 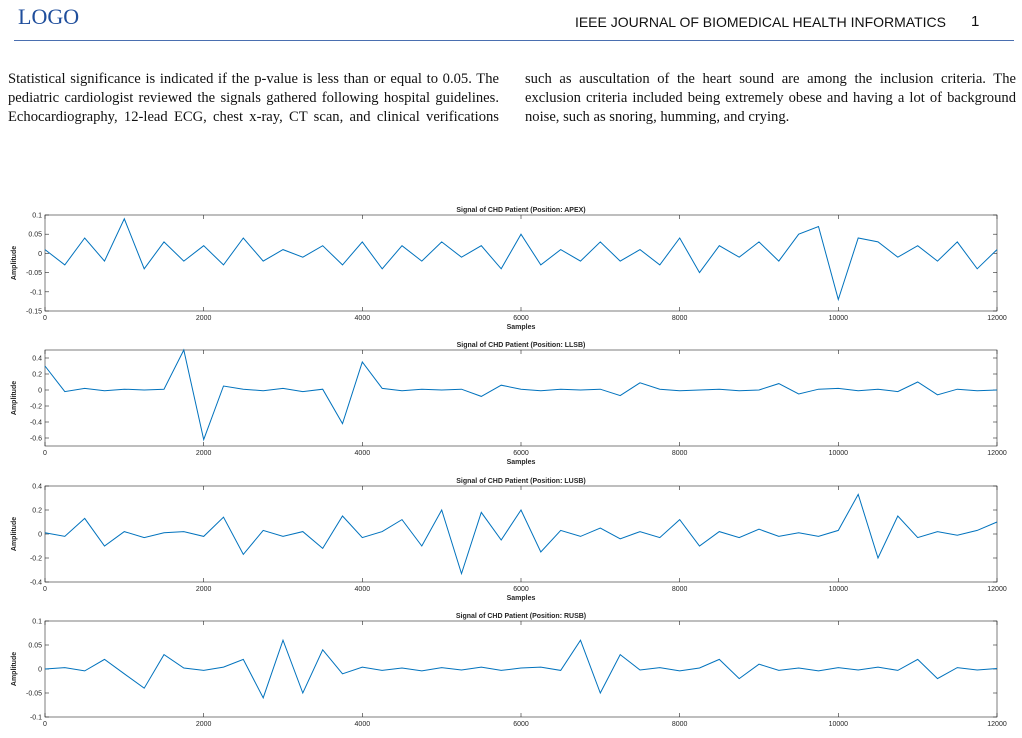 I want to click on y-tick-label: -0.6, so click(x=36, y=439).